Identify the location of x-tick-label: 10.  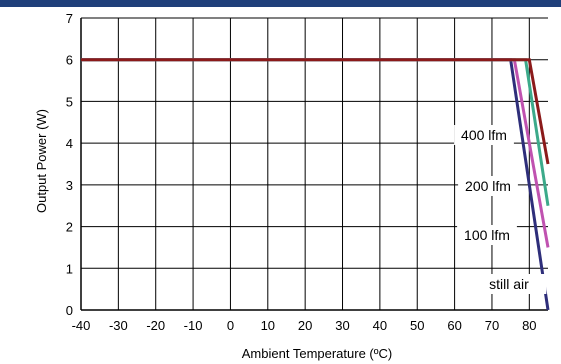
(268, 325).